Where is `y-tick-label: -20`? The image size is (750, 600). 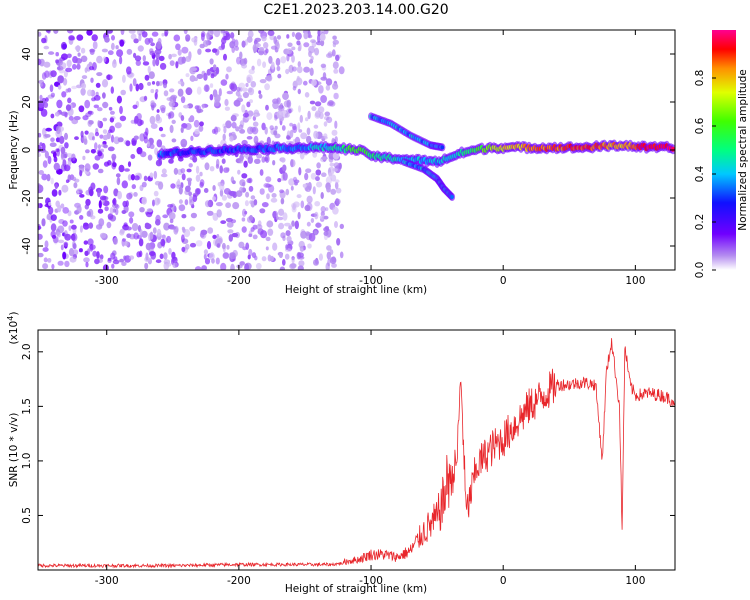 y-tick-label: -20 is located at coordinates (27, 197).